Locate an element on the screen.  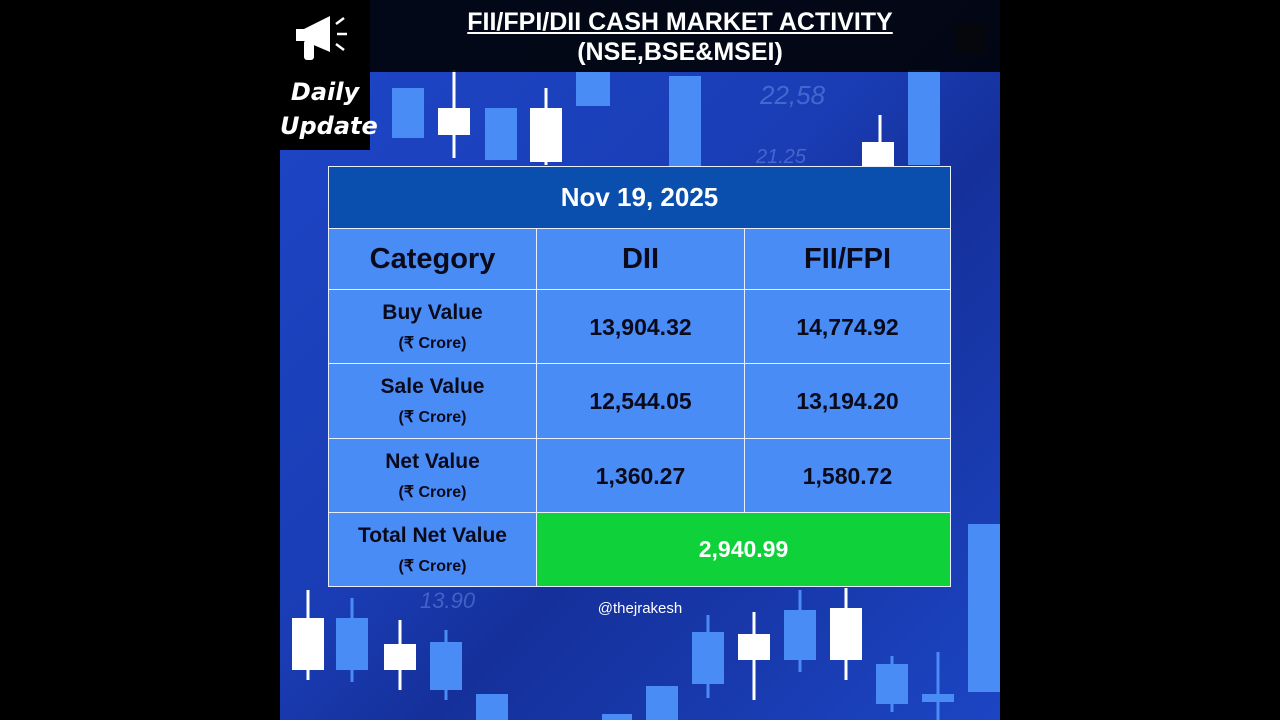
badge-line: Update is located at coordinates (329, 126).